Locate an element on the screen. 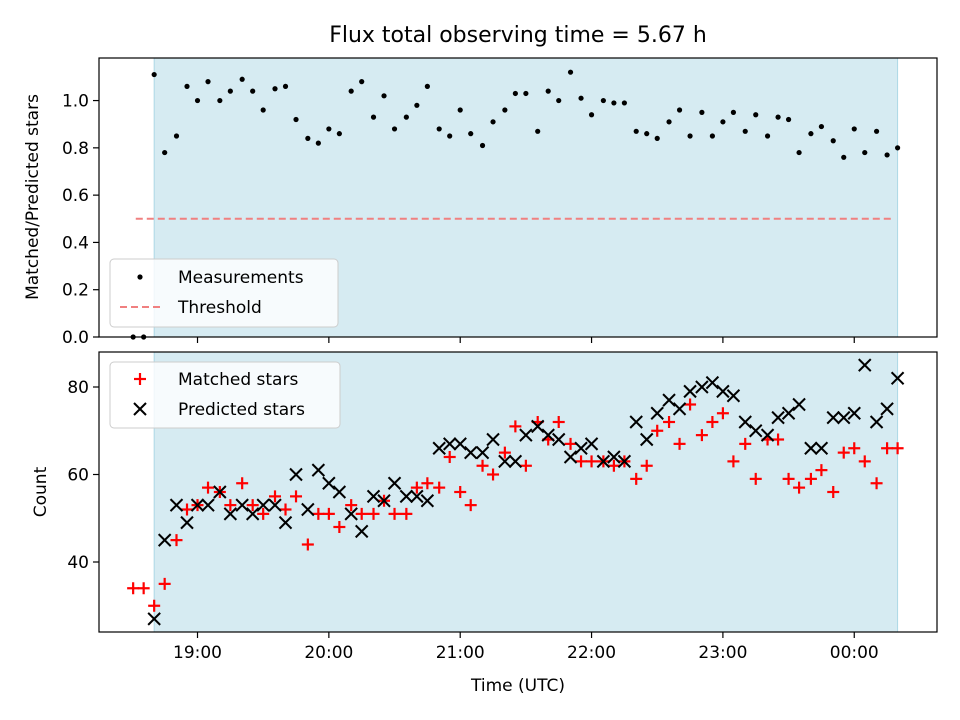 Image resolution: width=960 pixels, height=720 pixels. legend-matched-marker is located at coordinates (140, 379).